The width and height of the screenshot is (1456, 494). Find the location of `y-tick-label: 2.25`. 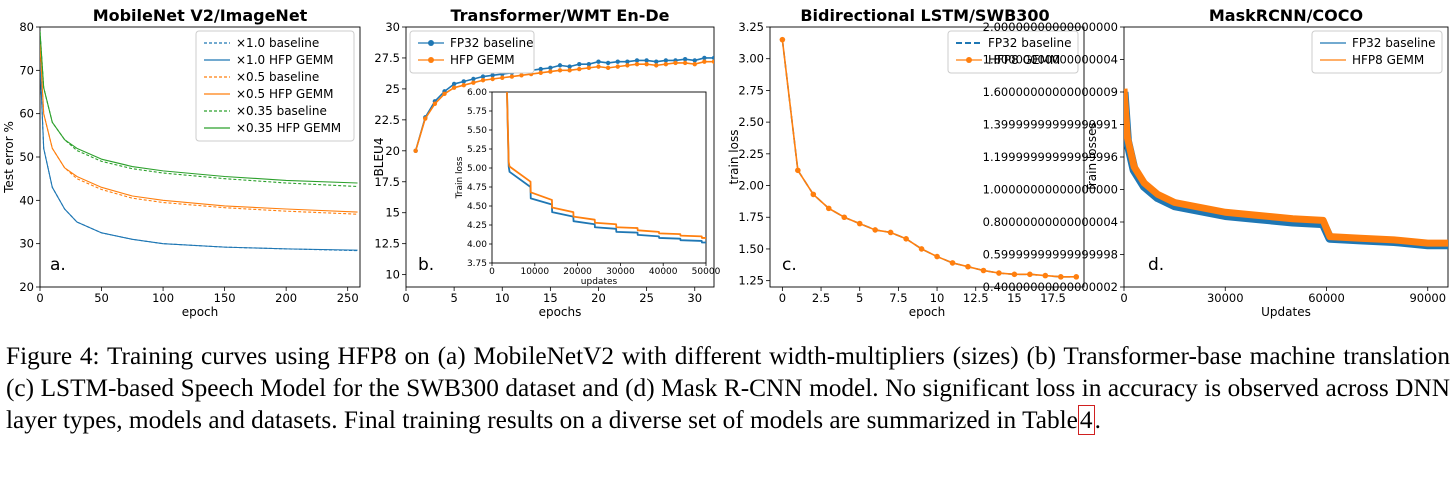

y-tick-label: 2.25 is located at coordinates (751, 154).